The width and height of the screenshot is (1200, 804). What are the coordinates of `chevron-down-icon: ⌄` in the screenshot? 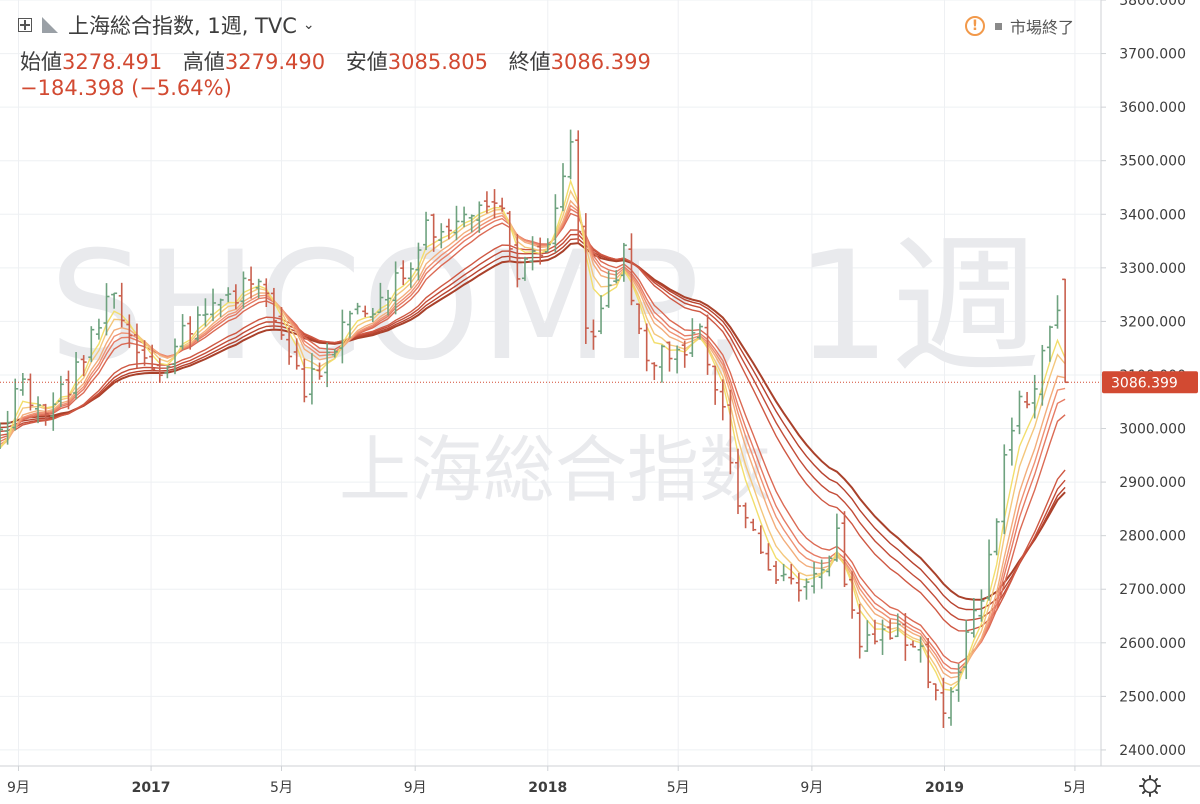 It's located at (308, 25).